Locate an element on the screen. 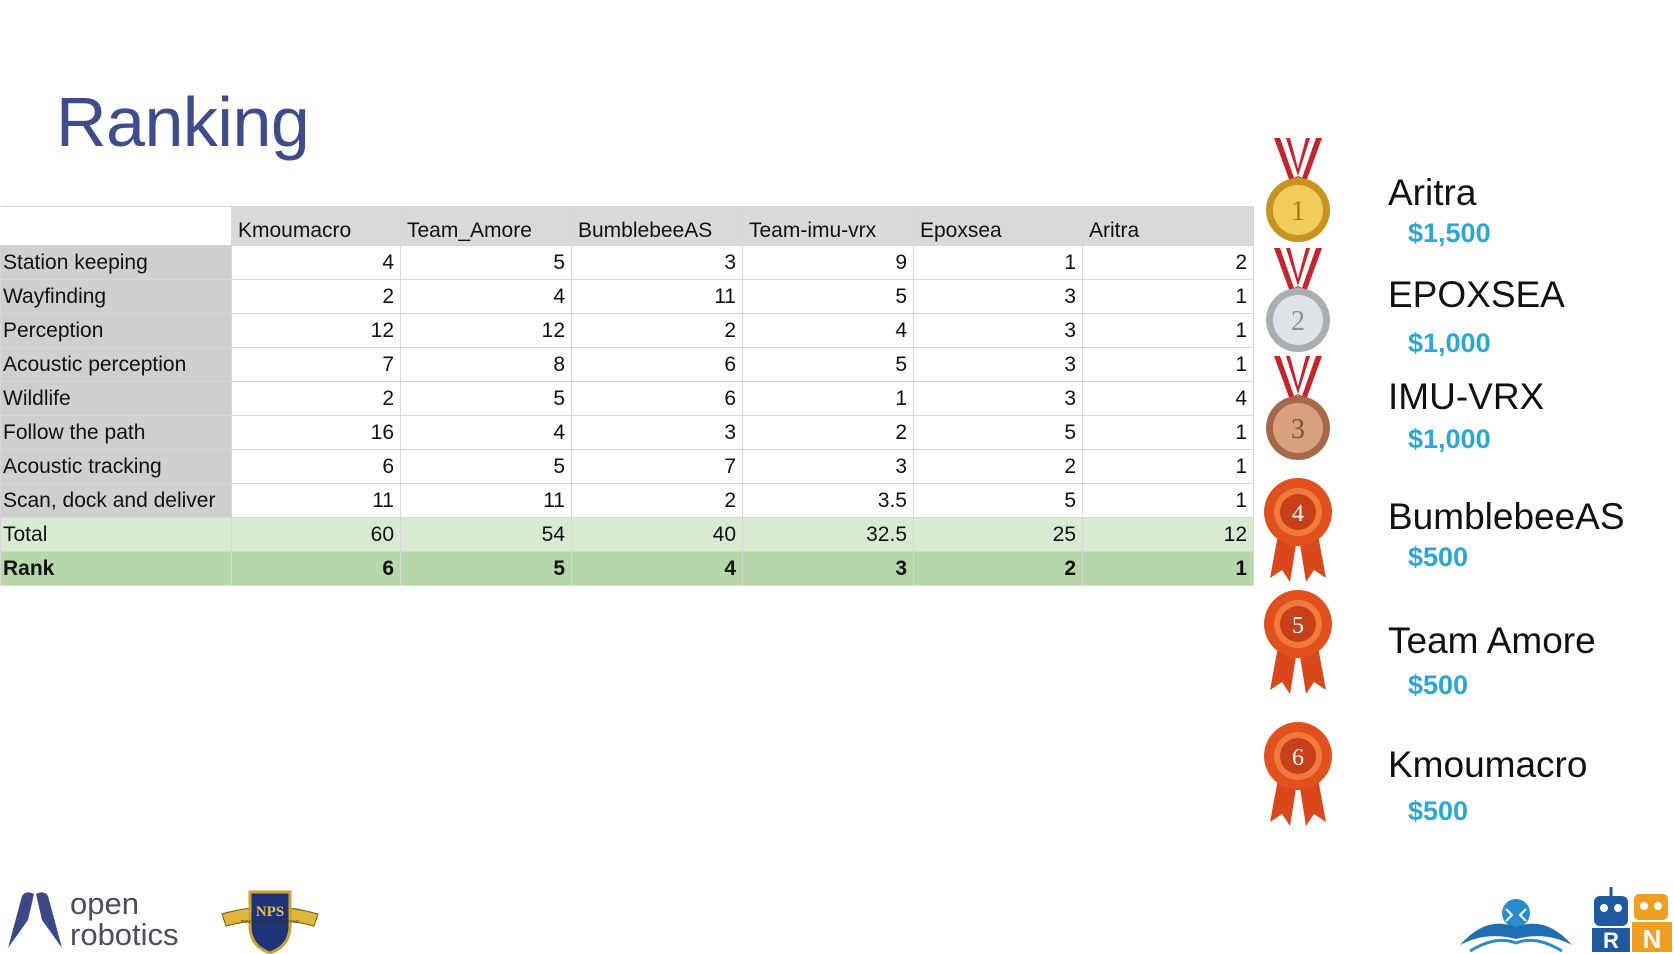 This screenshot has width=1674, height=954. column-header: BumblebeeAS is located at coordinates (657, 226).